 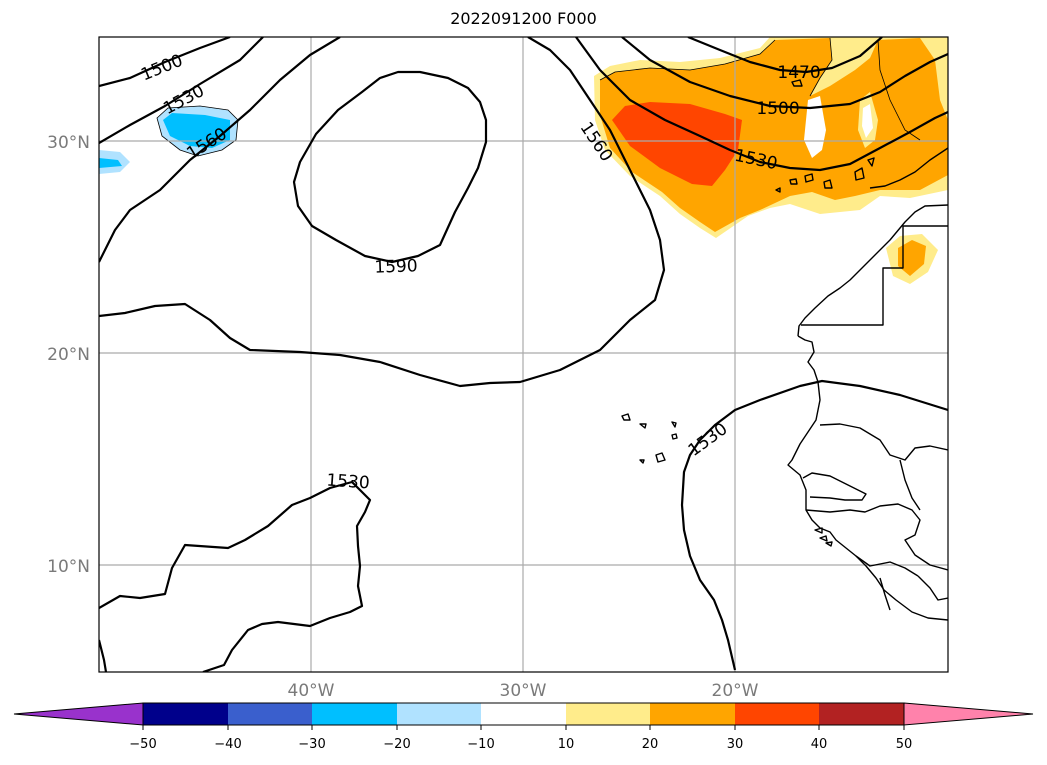 What do you see at coordinates (649, 438) in the screenshot?
I see `cape-verde-islands` at bounding box center [649, 438].